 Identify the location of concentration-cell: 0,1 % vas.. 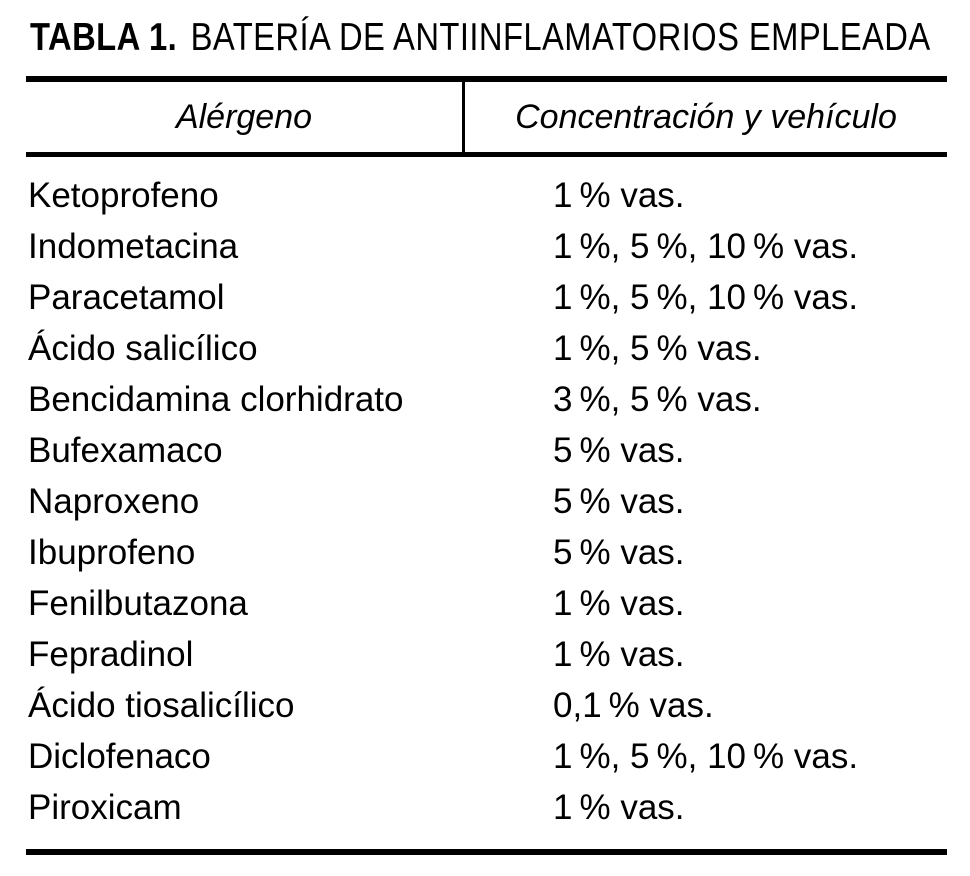
(633, 705).